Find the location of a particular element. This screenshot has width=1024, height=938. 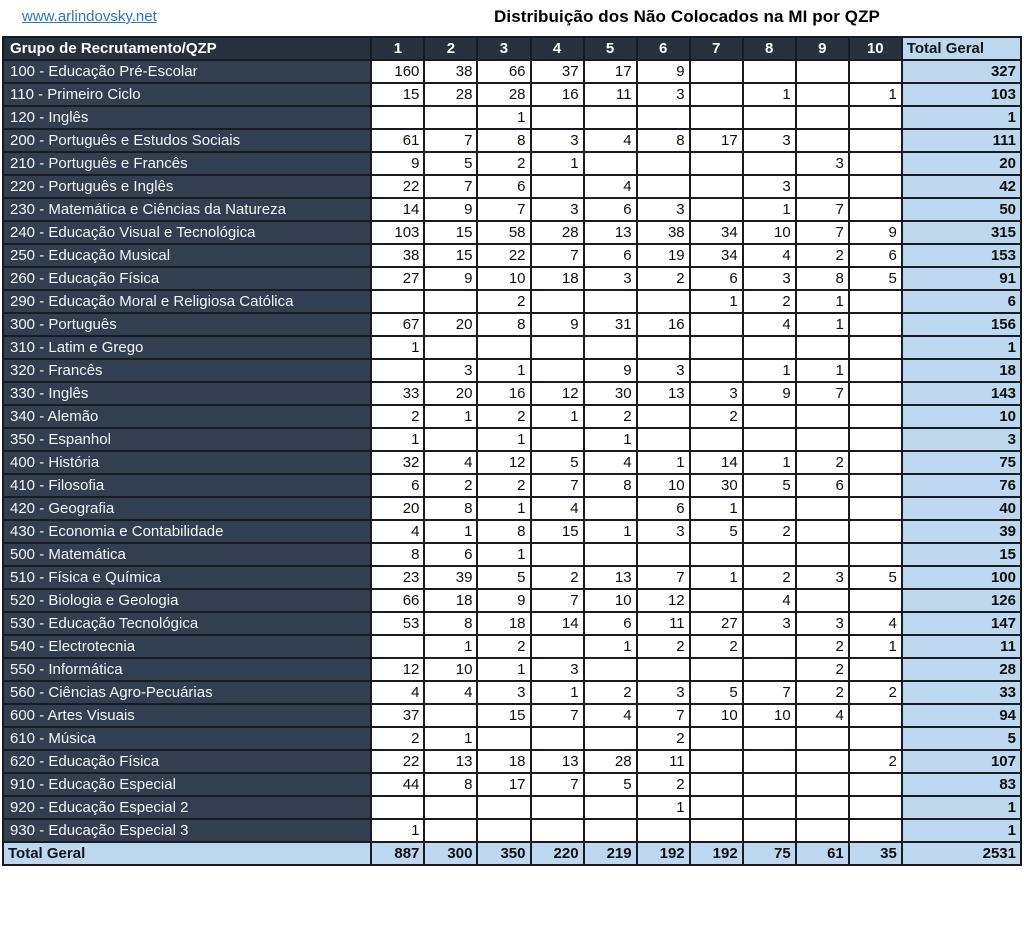

row-label-cell: 610 - Música is located at coordinates (187, 738).